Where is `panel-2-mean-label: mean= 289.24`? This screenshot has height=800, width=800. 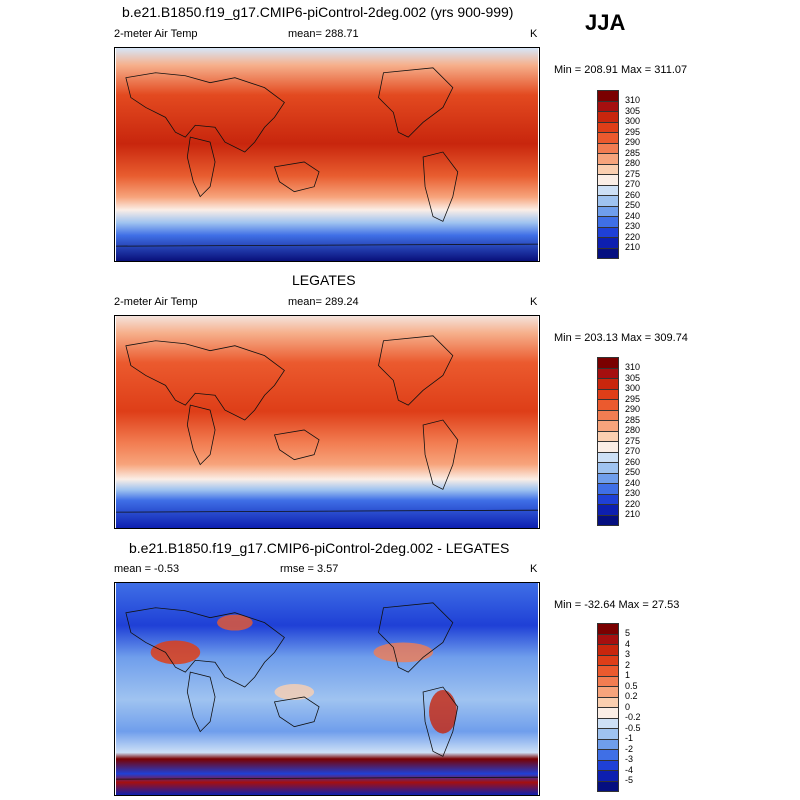
panel-2-mean-label: mean= 289.24 is located at coordinates (323, 302).